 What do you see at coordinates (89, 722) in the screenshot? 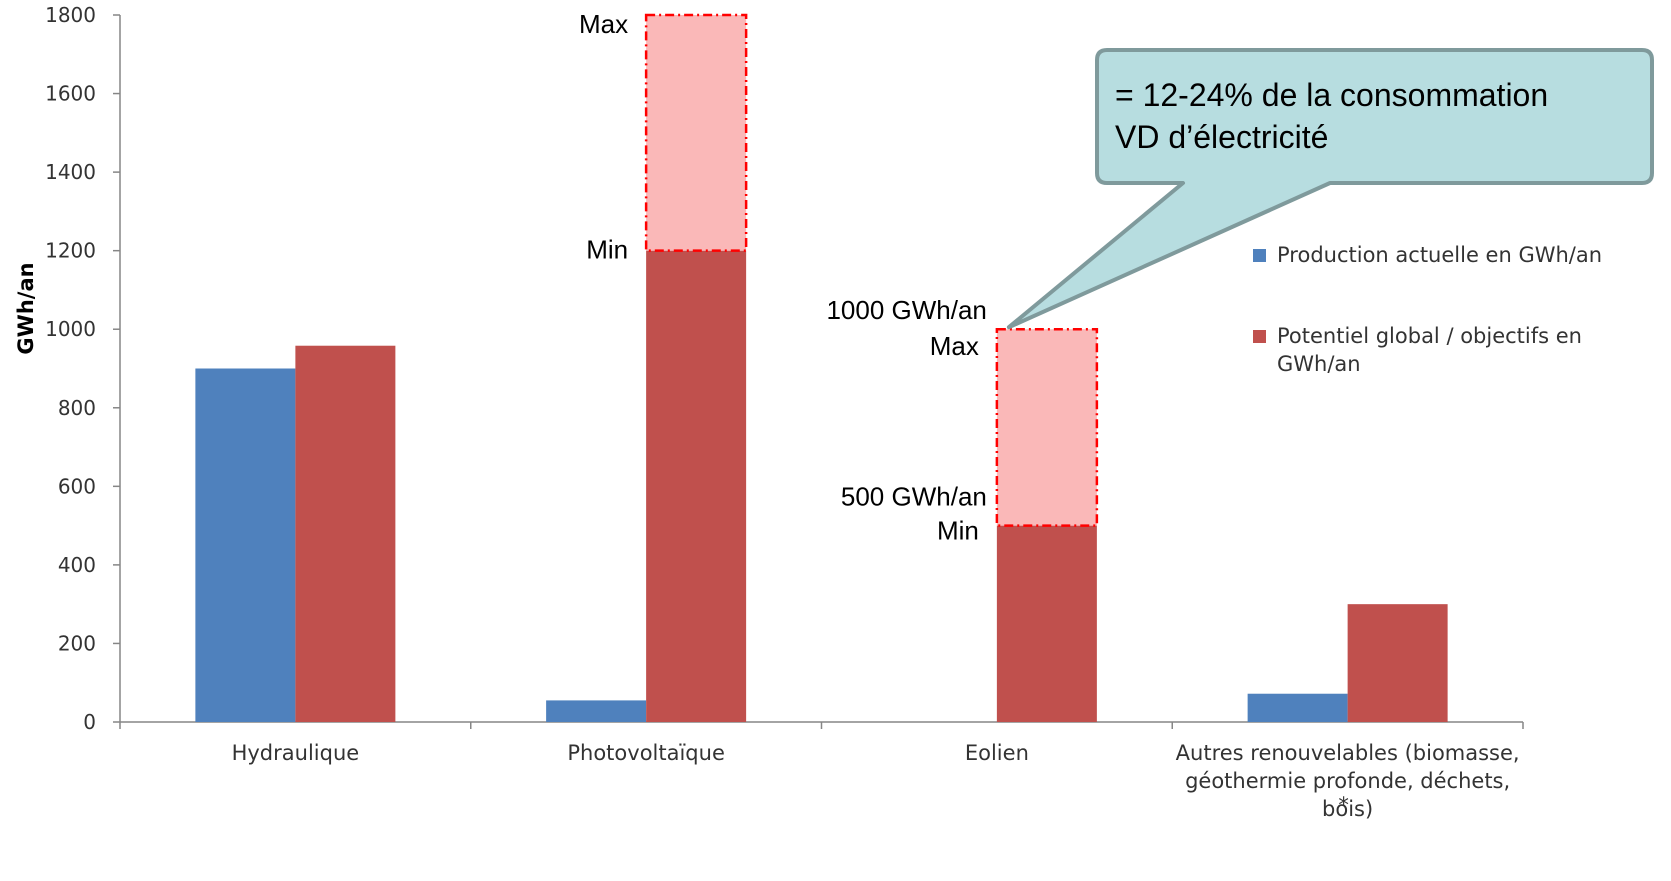
I see `y-tick-label: 0` at bounding box center [89, 722].